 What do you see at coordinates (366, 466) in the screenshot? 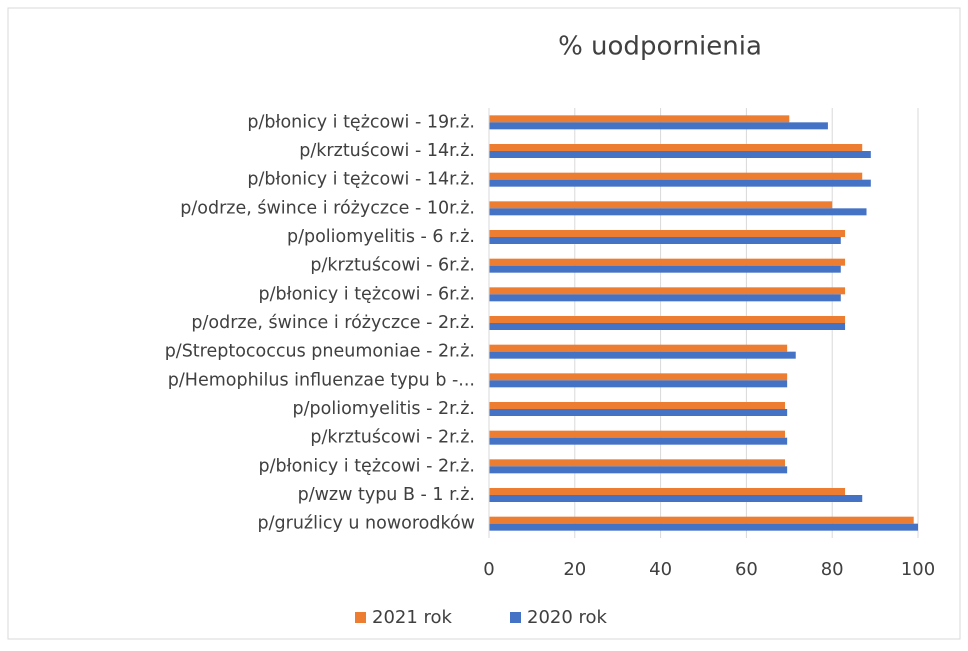
I see `y-tick-label: p/błonicy i tężcowi - 2r.ż.` at bounding box center [366, 466].